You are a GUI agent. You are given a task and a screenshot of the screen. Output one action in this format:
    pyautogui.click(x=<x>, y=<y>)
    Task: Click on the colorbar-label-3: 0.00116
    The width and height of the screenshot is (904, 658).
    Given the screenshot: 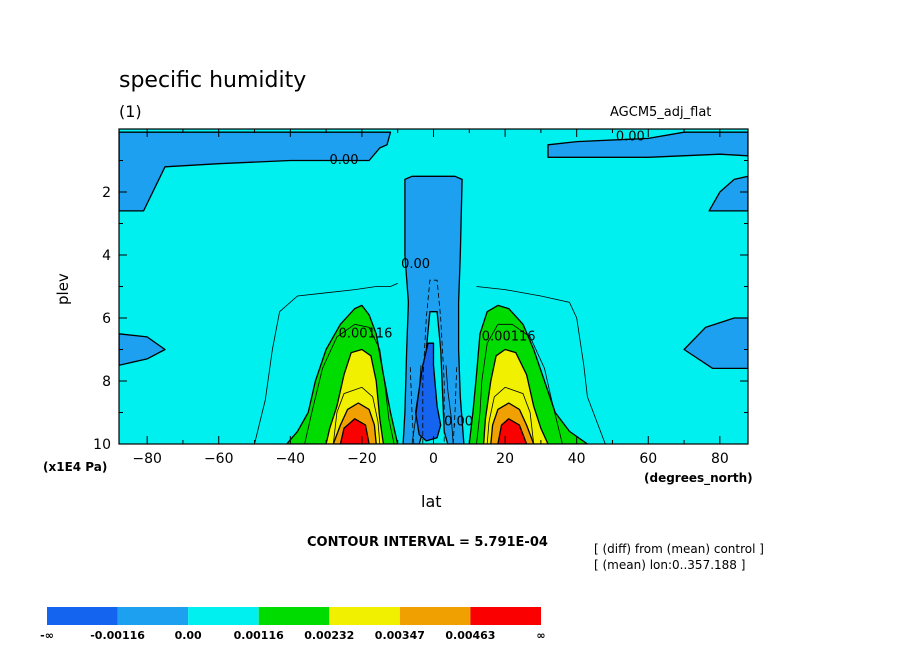 What is the action you would take?
    pyautogui.click(x=259, y=635)
    